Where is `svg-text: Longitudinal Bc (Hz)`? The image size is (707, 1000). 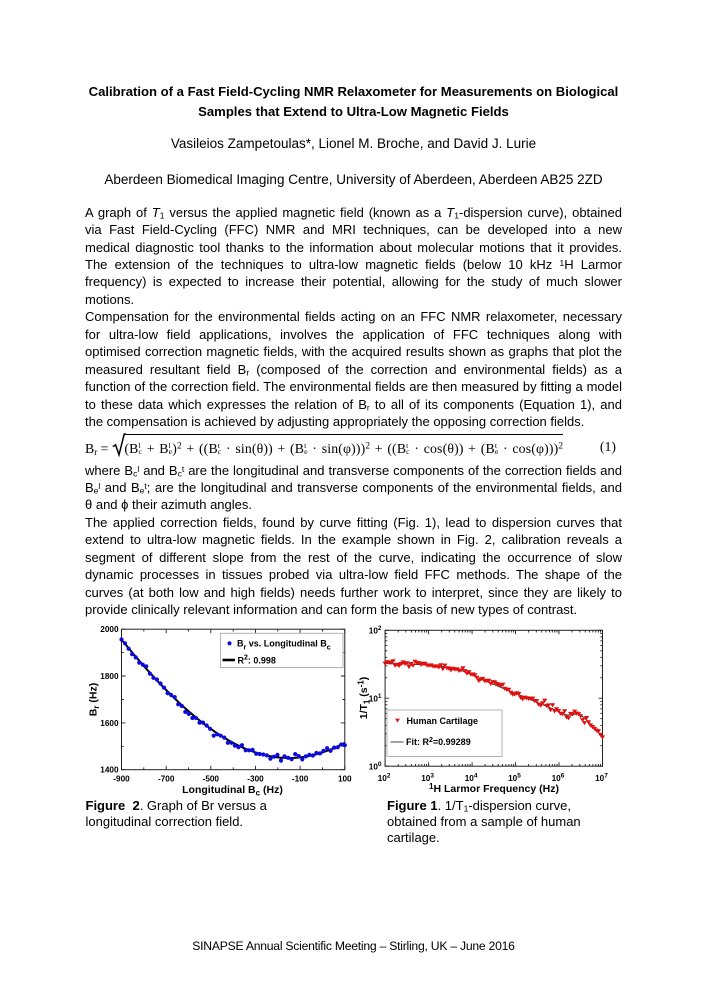
svg-text: Longitudinal Bc (Hz) is located at coordinates (232, 791).